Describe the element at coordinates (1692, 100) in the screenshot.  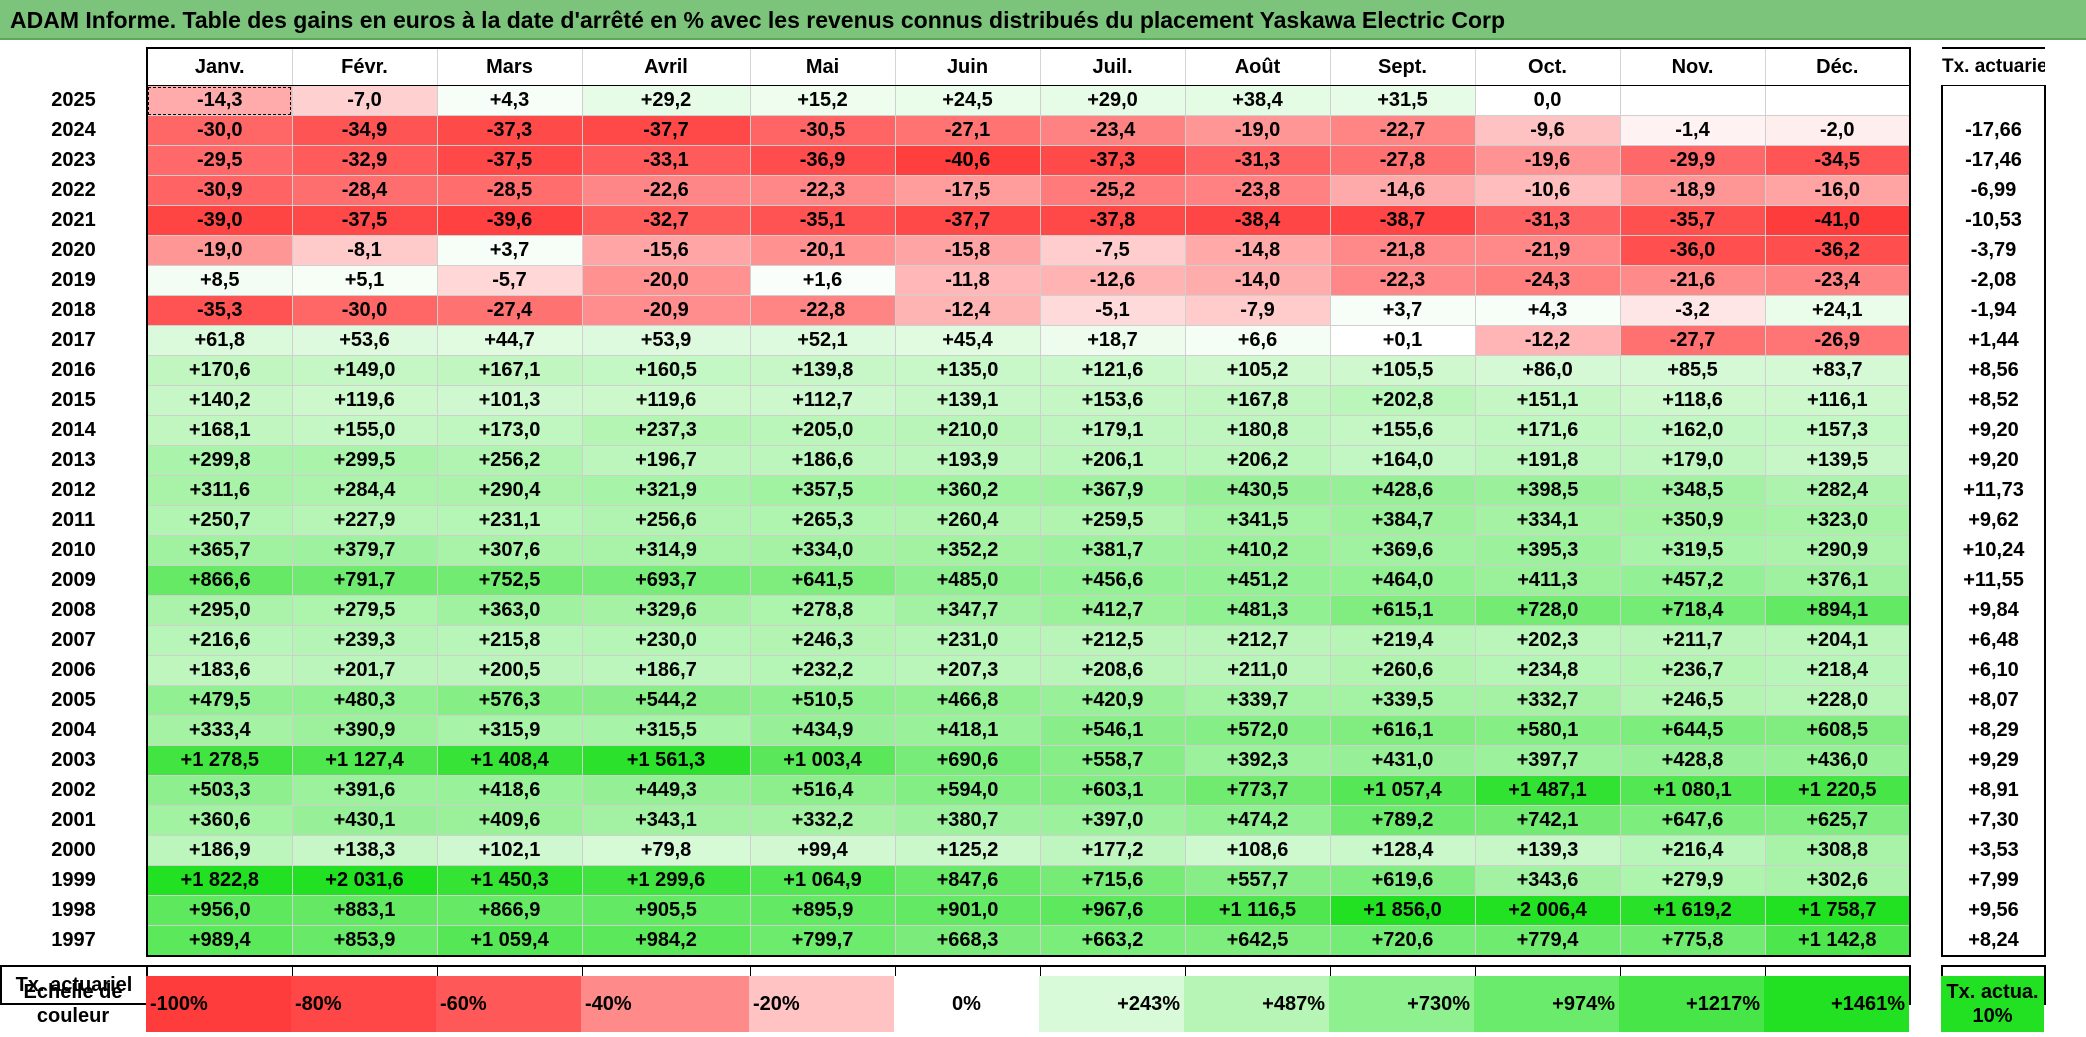
I see `gain-cell` at that location.